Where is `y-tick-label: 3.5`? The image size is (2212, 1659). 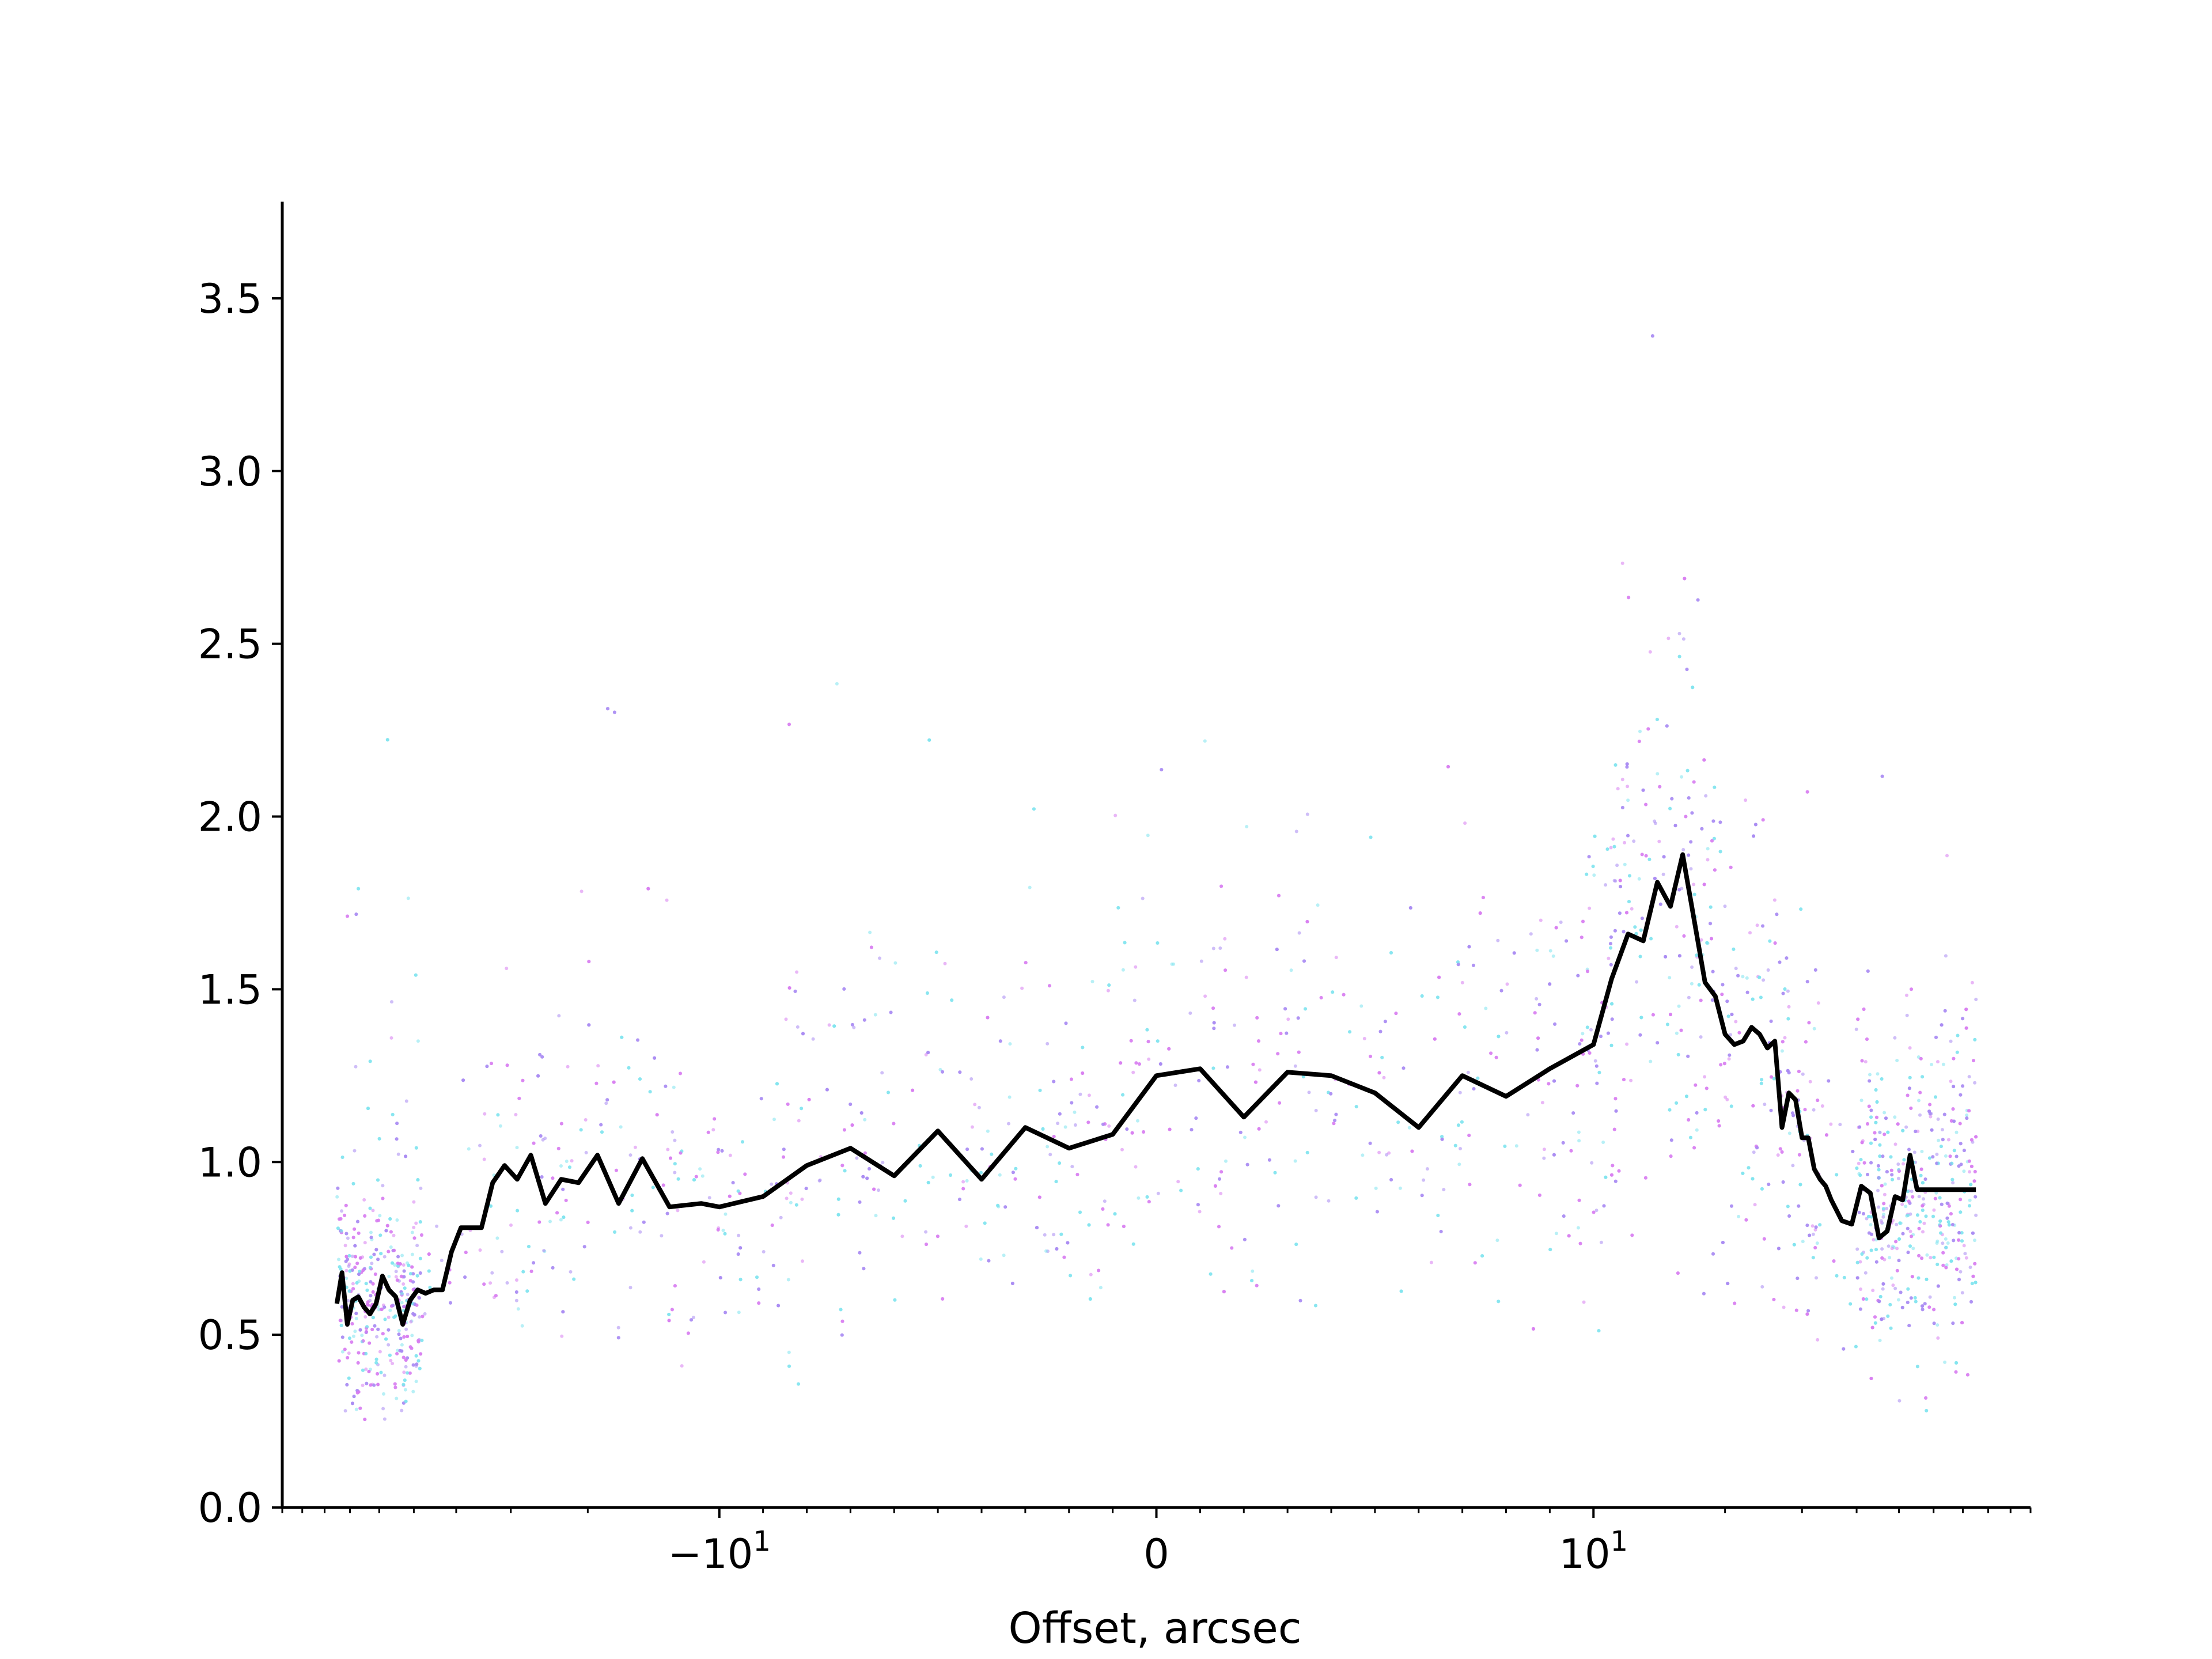 y-tick-label: 3.5 is located at coordinates (230, 299).